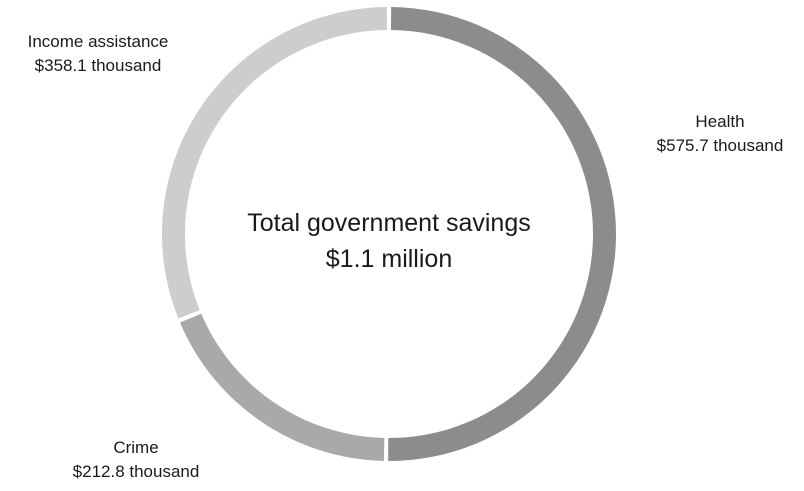 The width and height of the screenshot is (804, 491). I want to click on slice-value-health: $575.7 thousand, so click(720, 145).